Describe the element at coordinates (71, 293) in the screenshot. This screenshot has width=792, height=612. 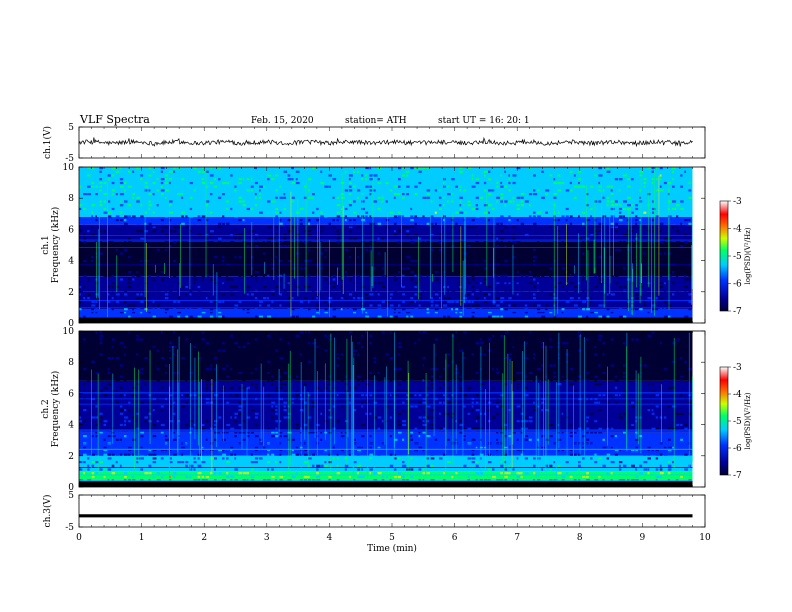
I see `ch1-spectrogram-y-tick-label: 2` at that location.